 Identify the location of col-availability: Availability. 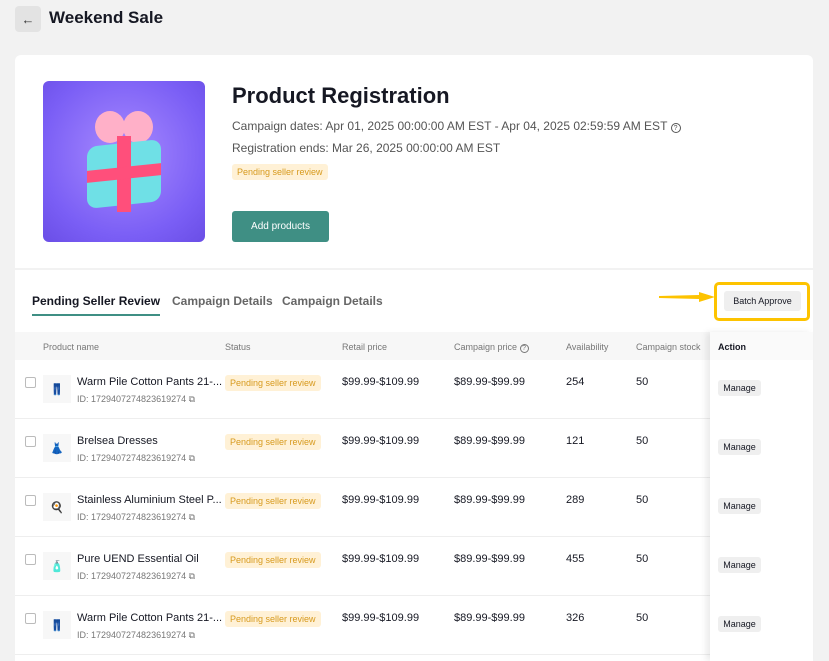
(587, 347).